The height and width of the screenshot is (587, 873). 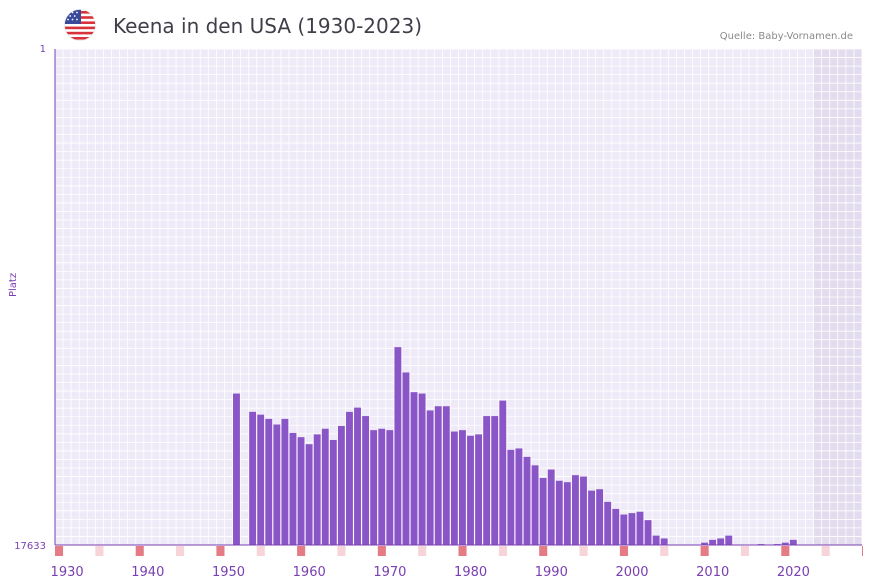 I want to click on y-tick-label-bottom: 17633, so click(x=30, y=546).